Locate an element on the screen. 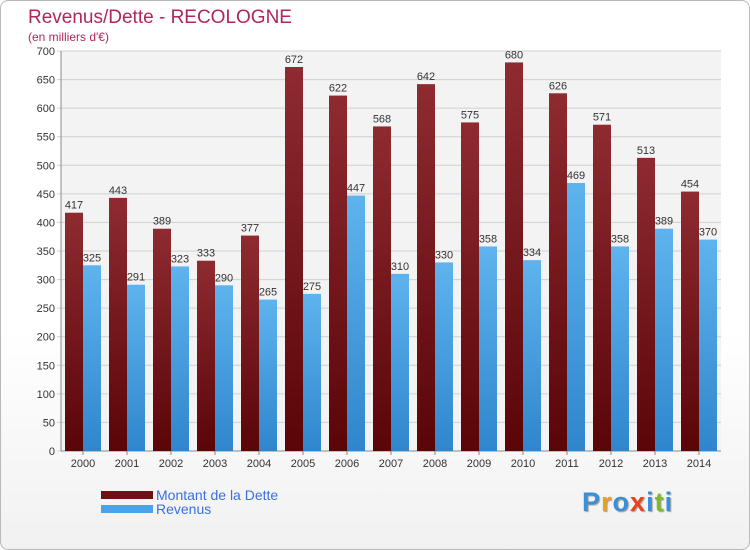 The height and width of the screenshot is (550, 750). y-tick-label: 600 is located at coordinates (46, 109).